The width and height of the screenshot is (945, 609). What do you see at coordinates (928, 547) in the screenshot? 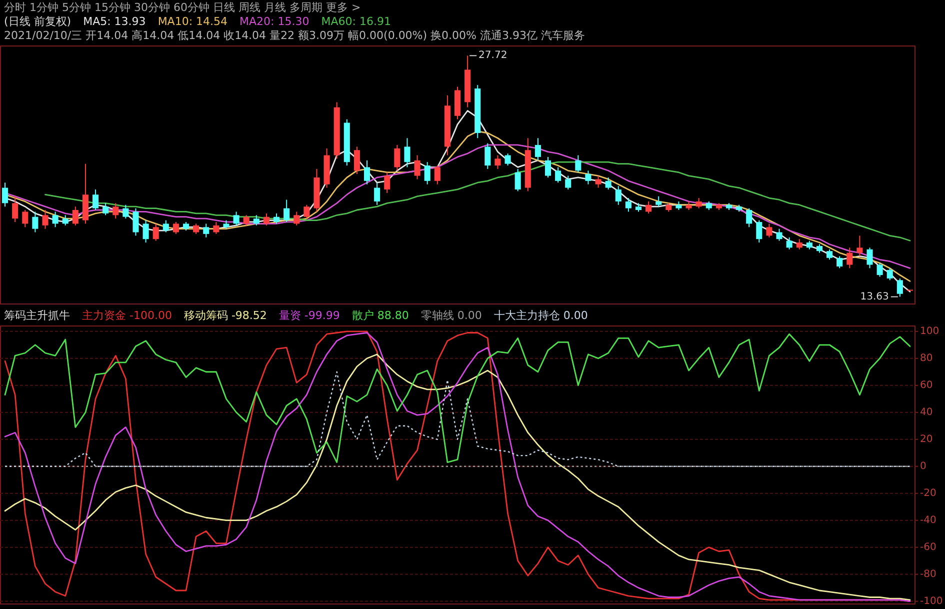
I see `tick-label: -60` at bounding box center [928, 547].